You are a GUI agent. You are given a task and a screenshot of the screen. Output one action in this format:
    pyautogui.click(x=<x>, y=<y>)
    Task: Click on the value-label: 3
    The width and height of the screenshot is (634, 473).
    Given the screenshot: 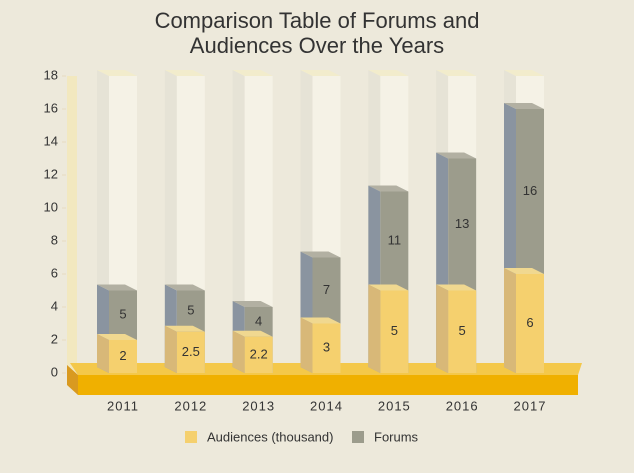 What is the action you would take?
    pyautogui.click(x=326, y=347)
    